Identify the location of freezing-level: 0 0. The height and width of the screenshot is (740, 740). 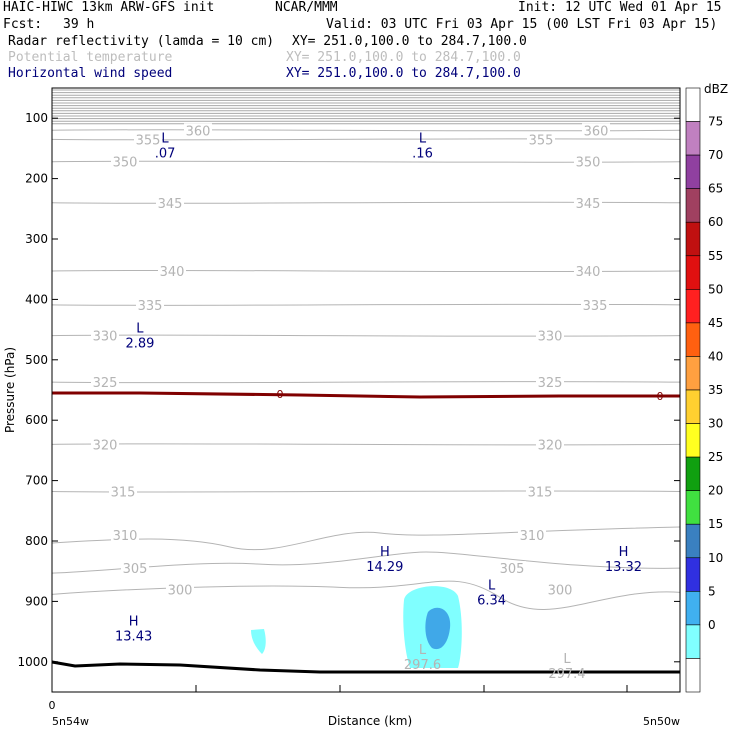
(366, 395).